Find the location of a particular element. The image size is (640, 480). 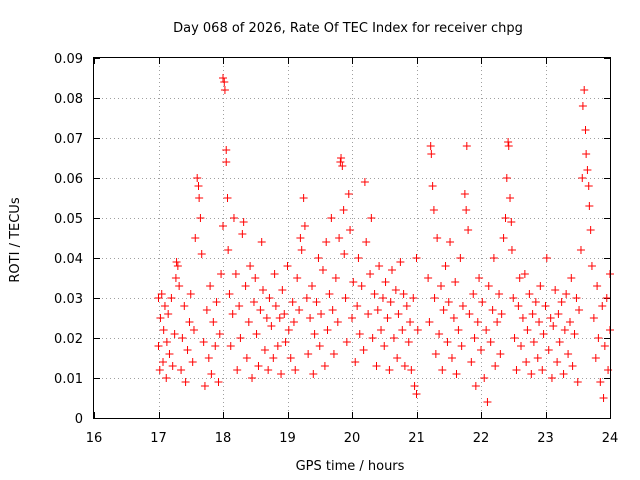

x-tick-label: 24 is located at coordinates (610, 438).